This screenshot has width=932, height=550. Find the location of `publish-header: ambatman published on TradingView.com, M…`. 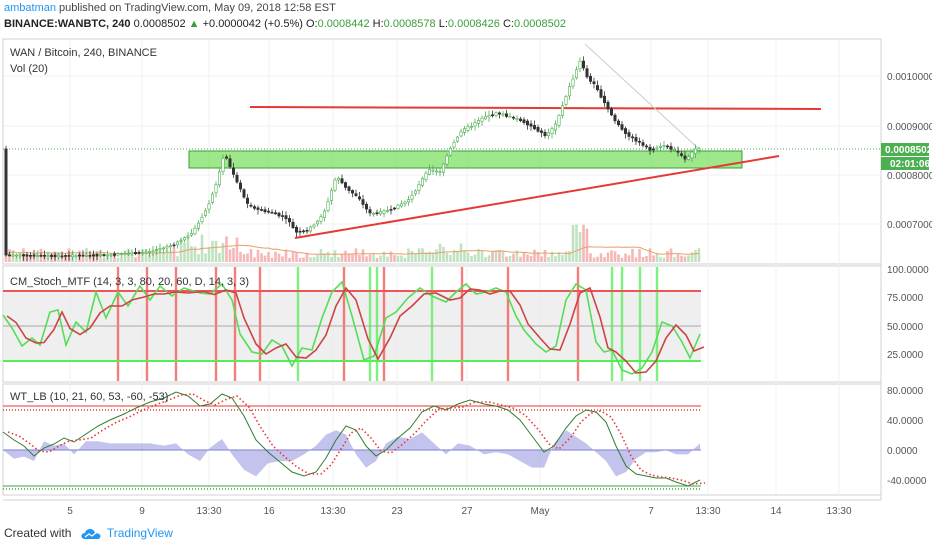

publish-header: ambatman published on TradingView.com, M… is located at coordinates (170, 8).